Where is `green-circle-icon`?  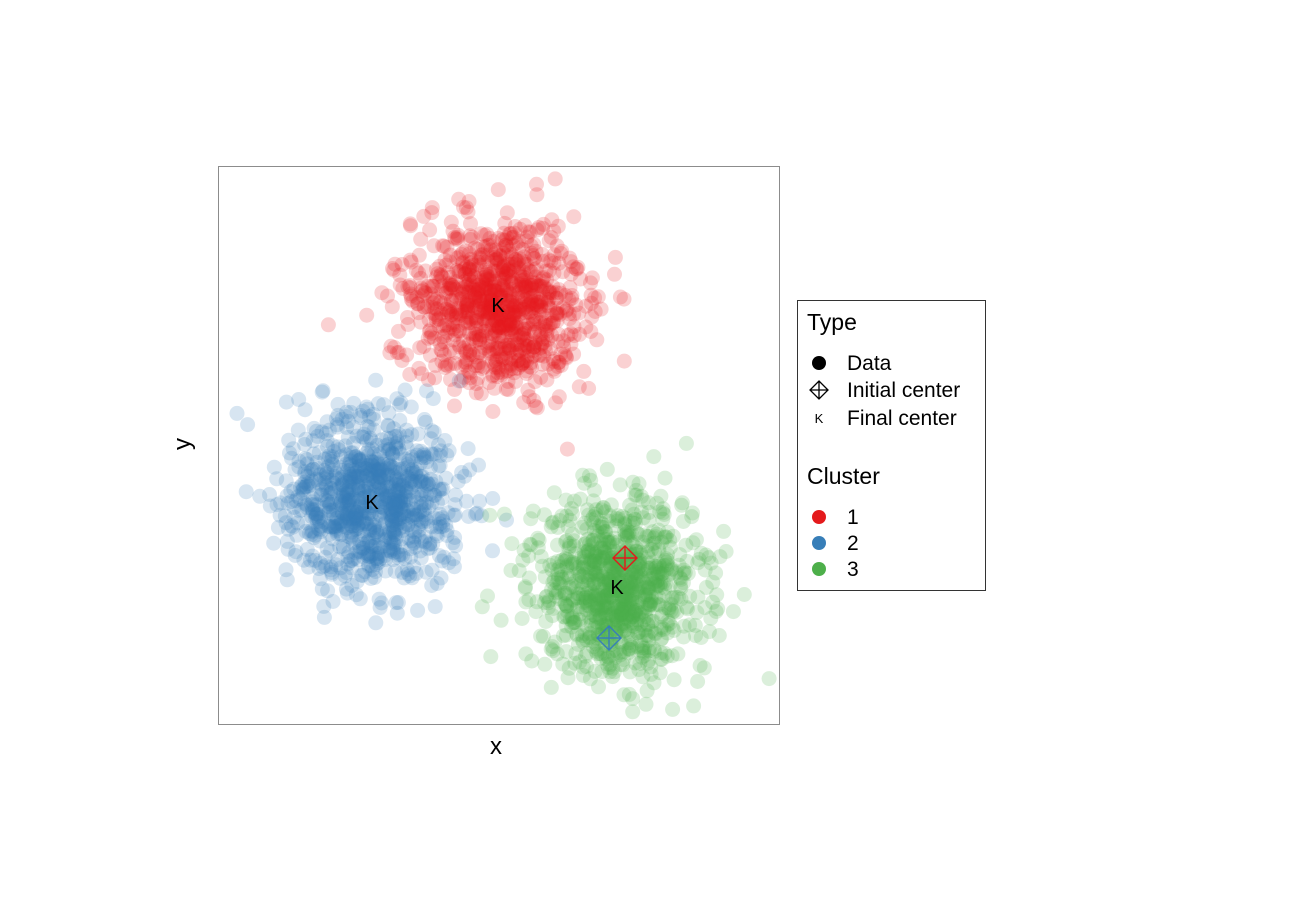
green-circle-icon is located at coordinates (819, 569).